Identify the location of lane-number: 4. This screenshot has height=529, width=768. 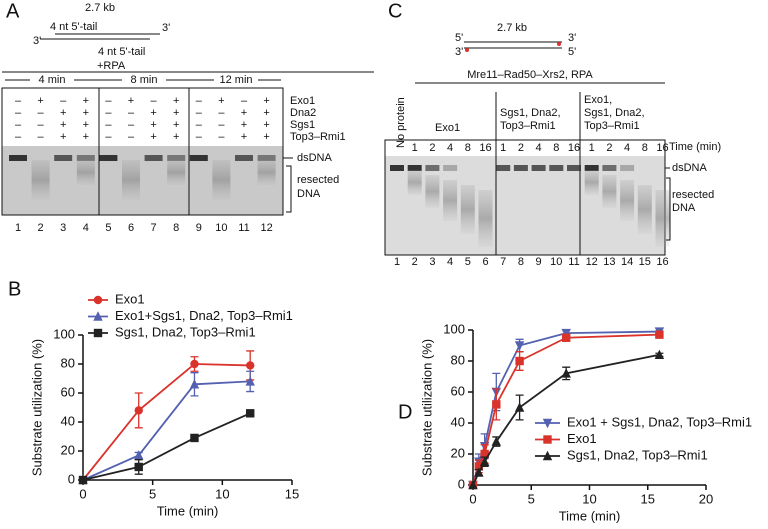
(450, 262).